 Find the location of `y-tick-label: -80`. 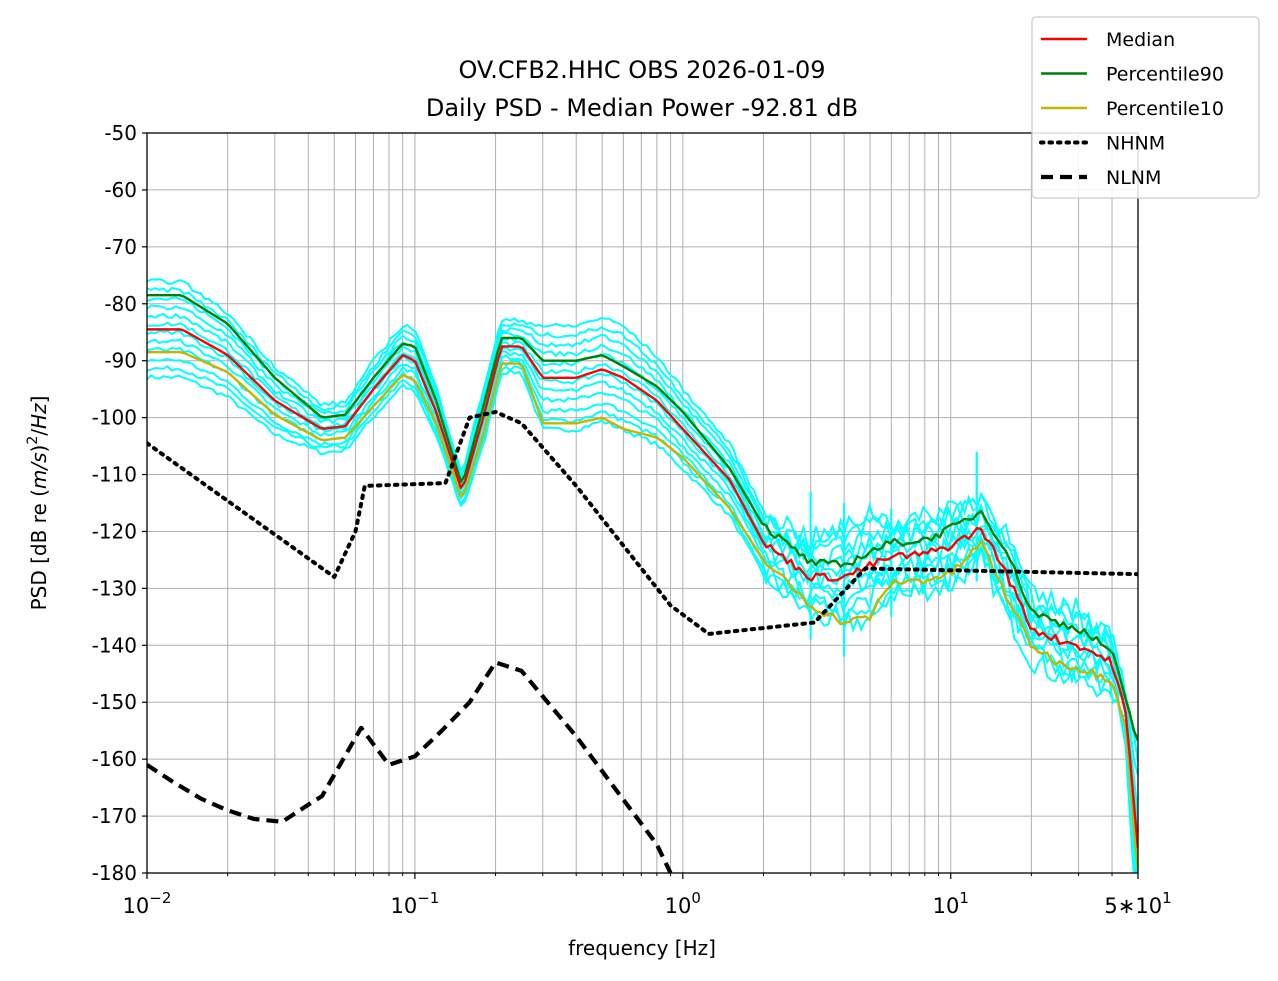

y-tick-label: -80 is located at coordinates (120, 304).